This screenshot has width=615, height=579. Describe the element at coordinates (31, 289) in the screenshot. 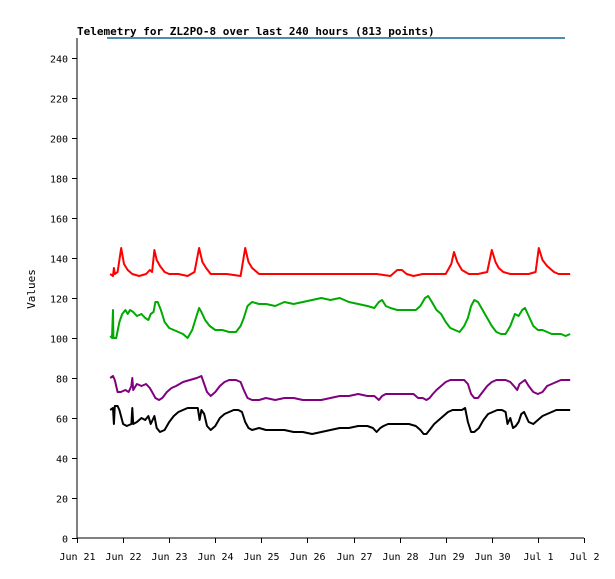

I see `y-axis-label: Values` at that location.